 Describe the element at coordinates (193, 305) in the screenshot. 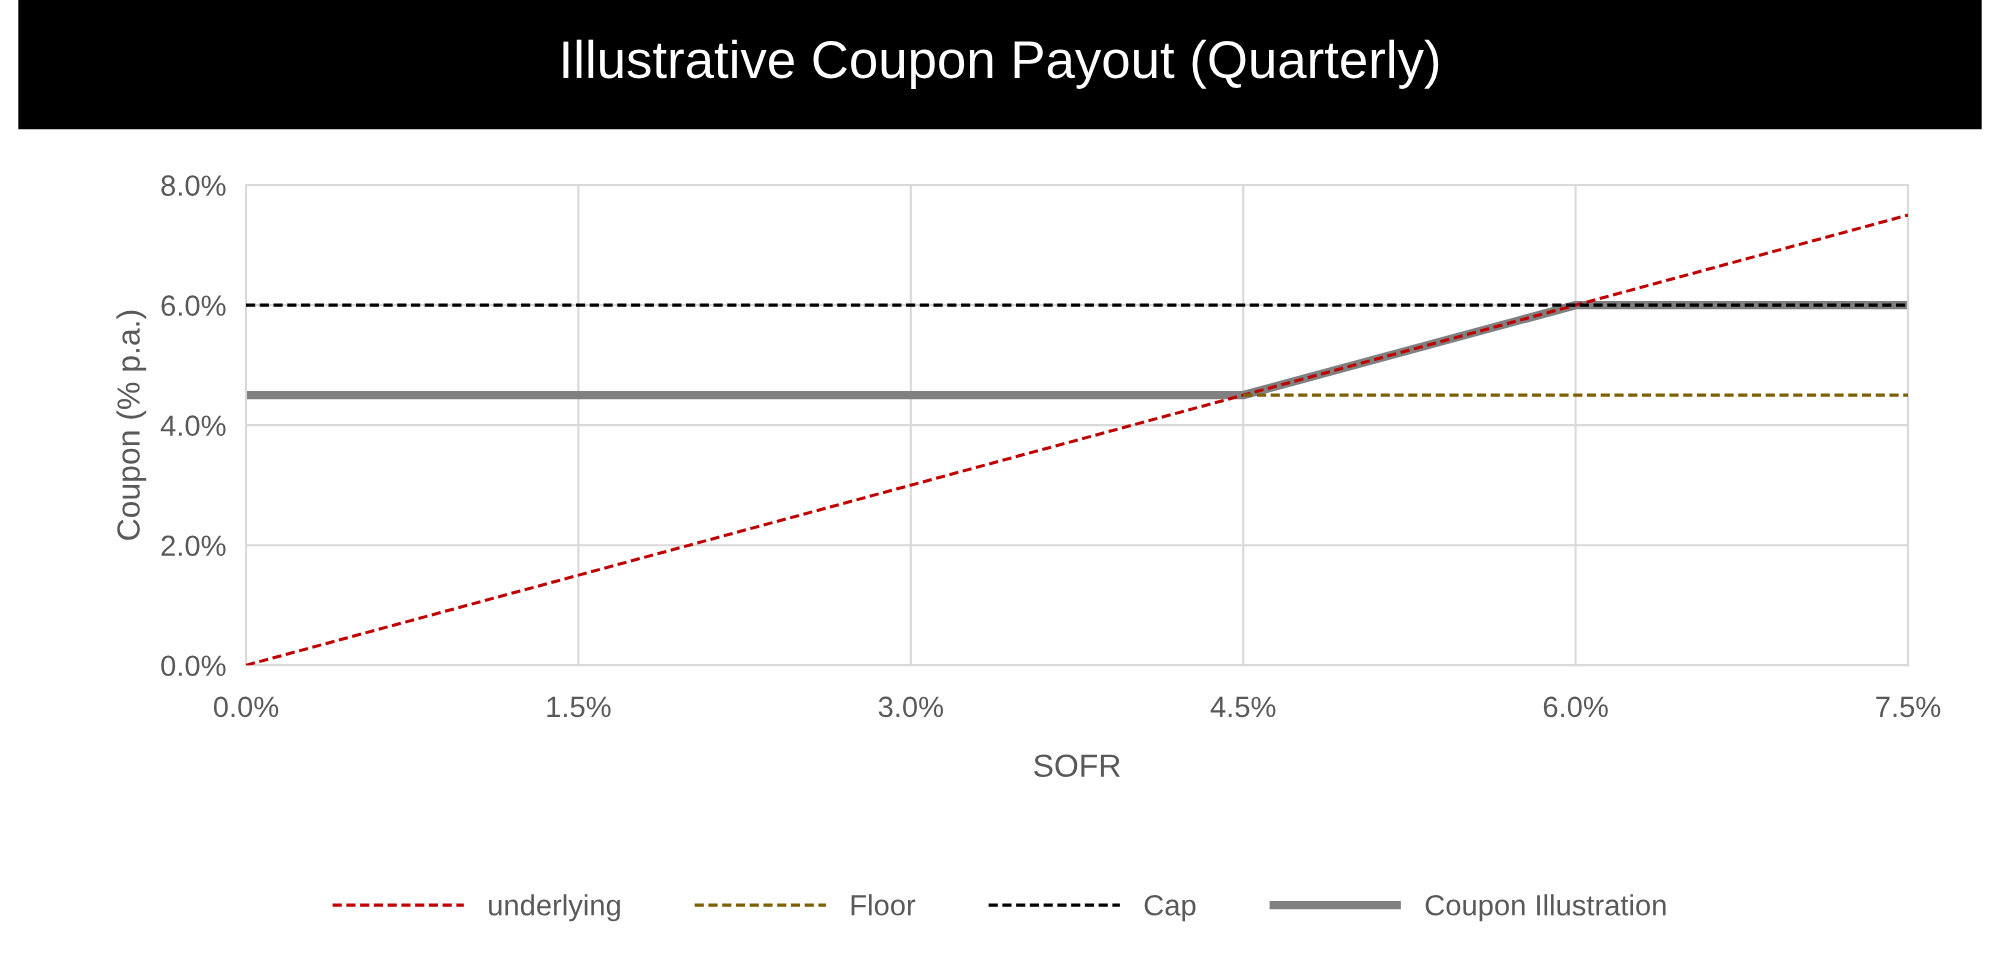

I see `y-tick-label: 6.0%` at that location.